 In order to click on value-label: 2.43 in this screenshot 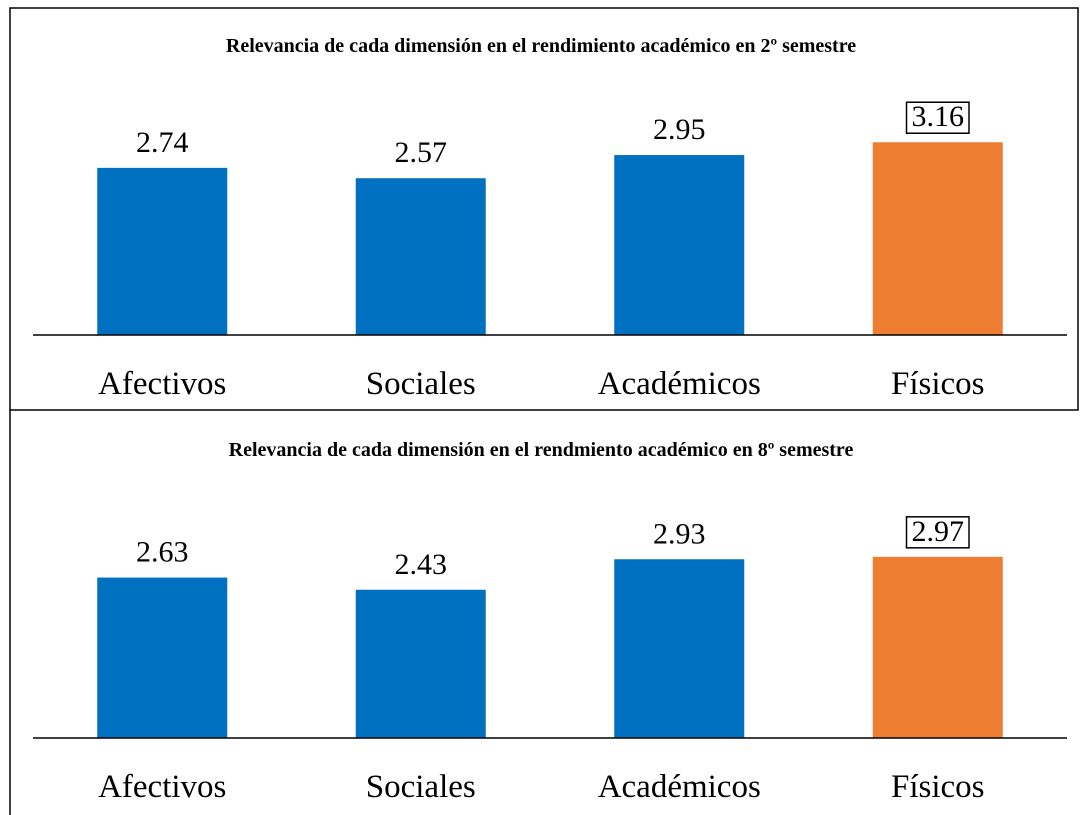, I will do `click(421, 564)`.